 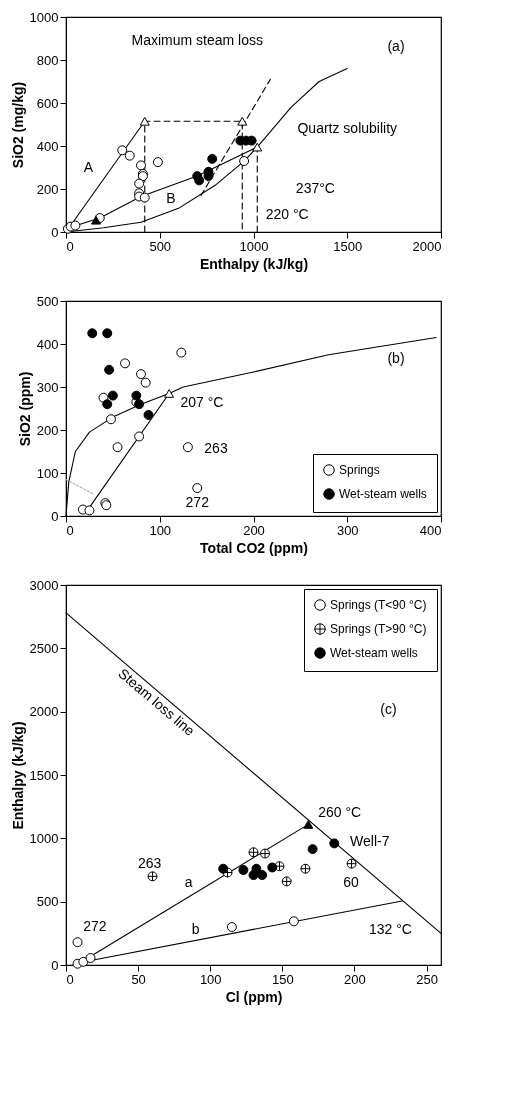 What do you see at coordinates (44, 585) in the screenshot?
I see `y-tick-label: 3000` at bounding box center [44, 585].